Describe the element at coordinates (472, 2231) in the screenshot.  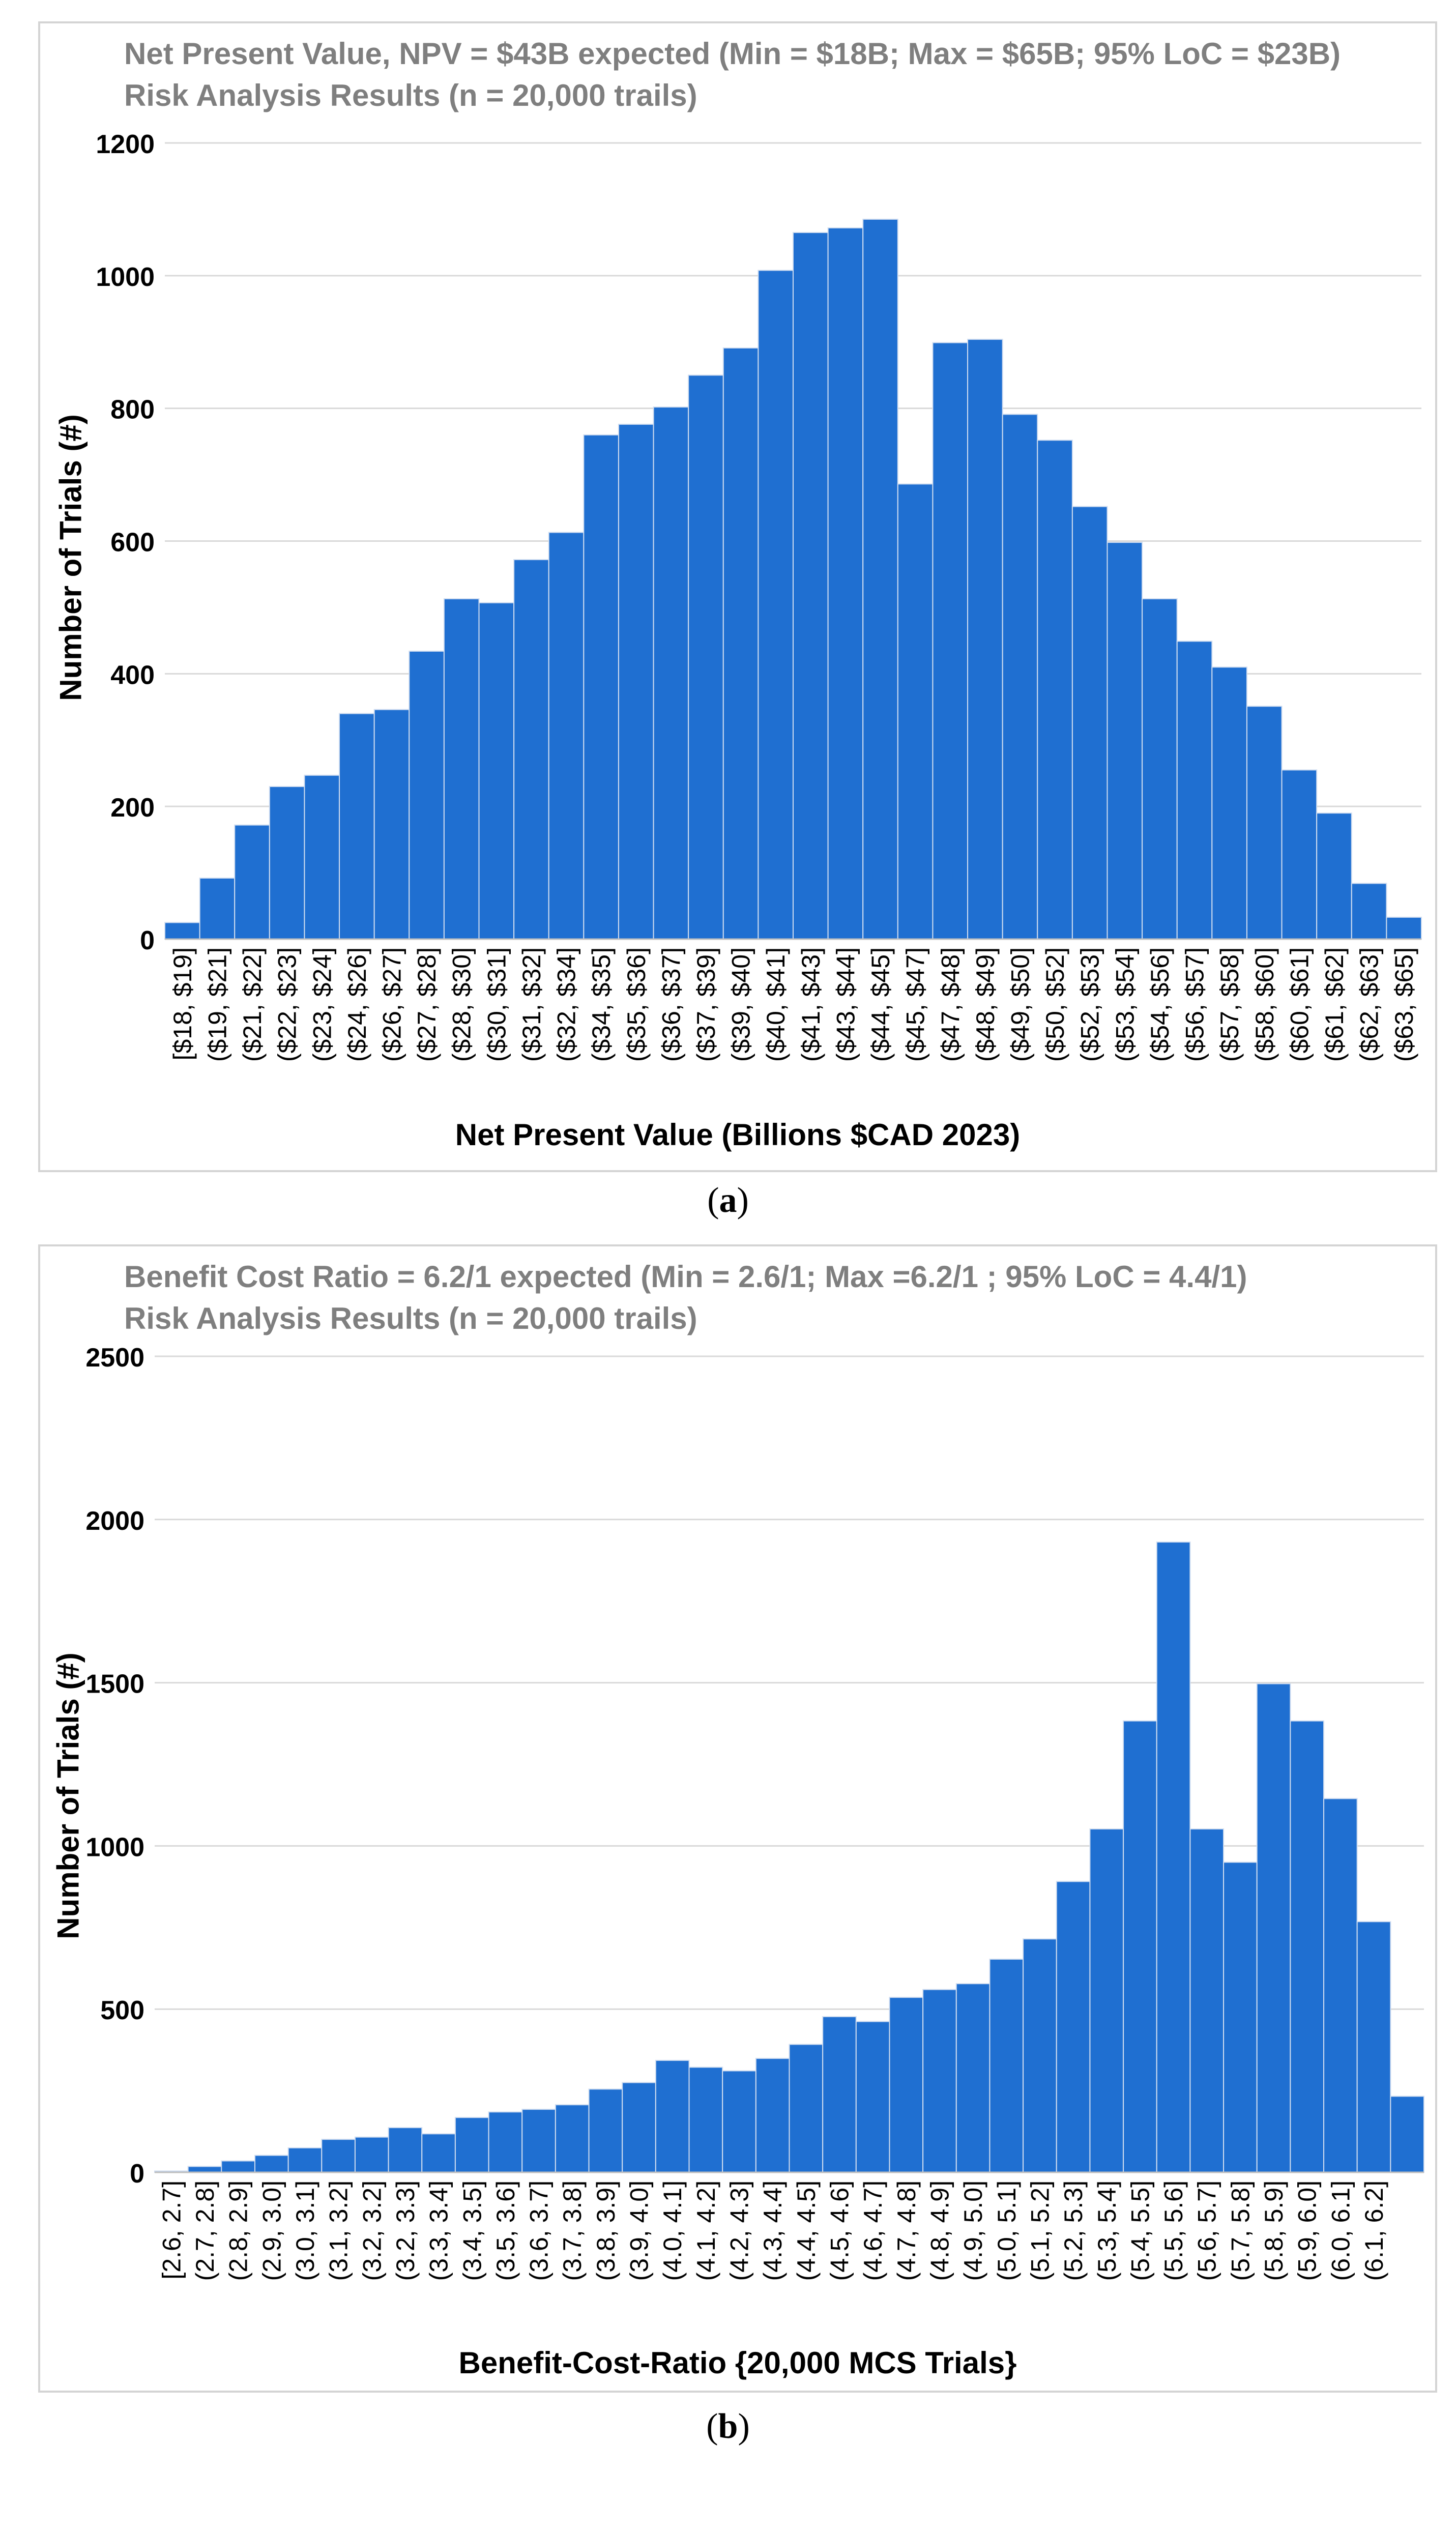
I see `x-tick-label: (3.4, 3.5]` at that location.